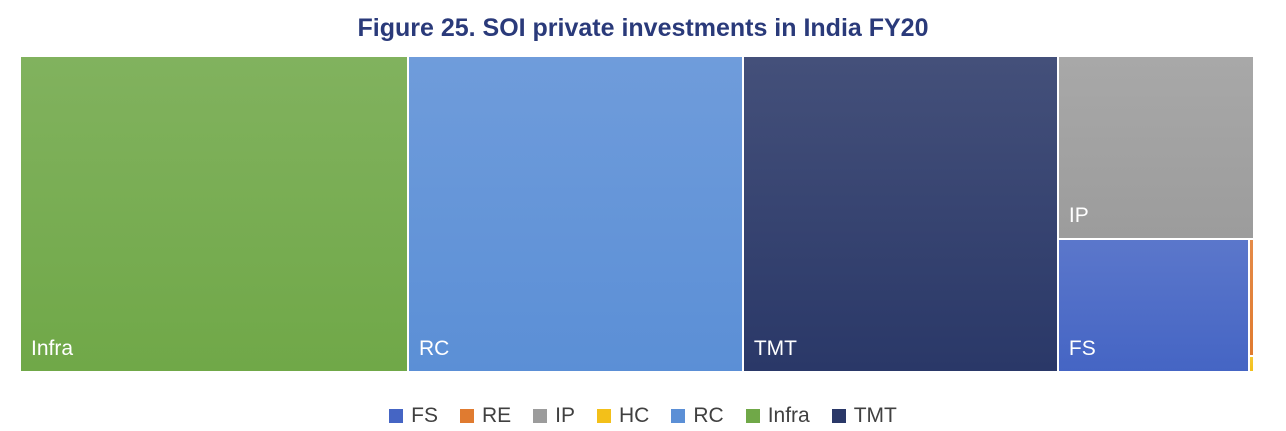 The height and width of the screenshot is (431, 1286). Describe the element at coordinates (634, 415) in the screenshot. I see `legend-label-hc: HC` at that location.